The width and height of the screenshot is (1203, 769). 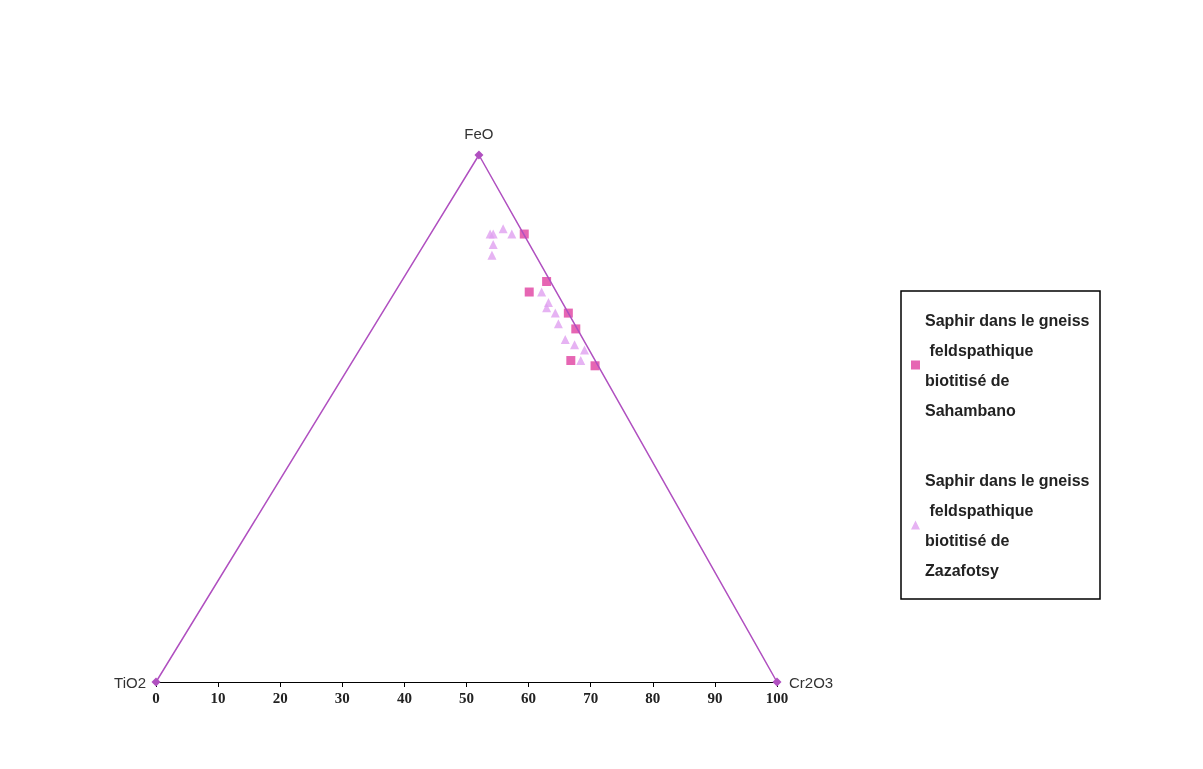 I want to click on x-tick-label: 50, so click(x=466, y=697).